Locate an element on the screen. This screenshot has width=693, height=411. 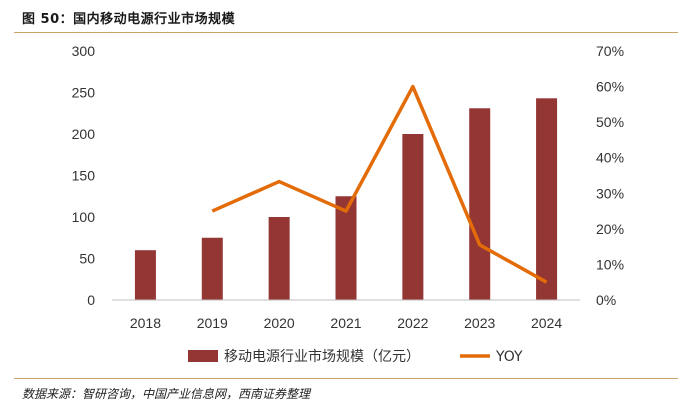
y-right-tick-label: 0% is located at coordinates (606, 300).